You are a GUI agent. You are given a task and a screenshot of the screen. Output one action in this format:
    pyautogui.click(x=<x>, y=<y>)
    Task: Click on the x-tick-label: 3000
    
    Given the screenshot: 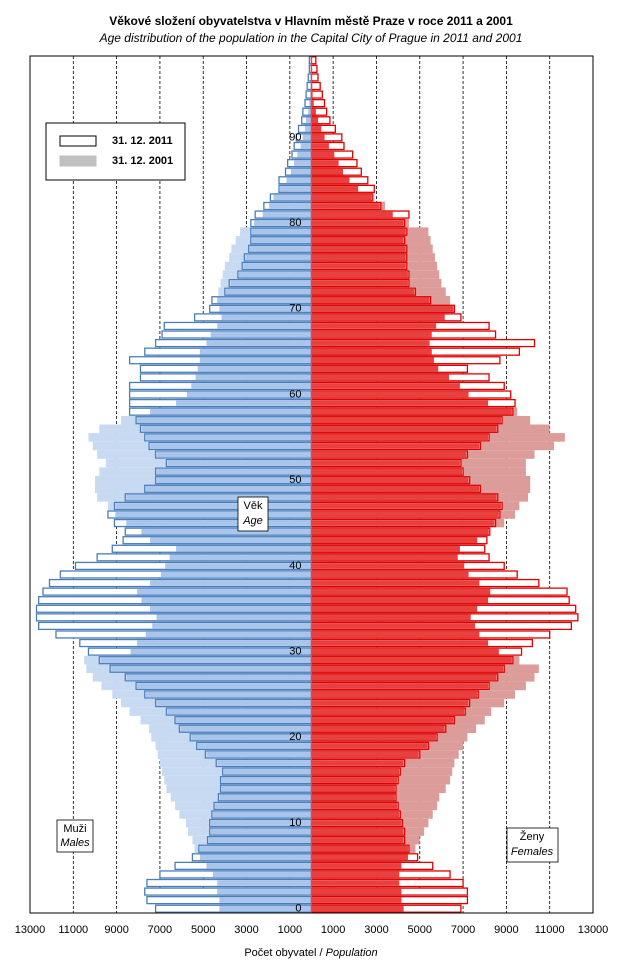 What is the action you would take?
    pyautogui.click(x=376, y=930)
    